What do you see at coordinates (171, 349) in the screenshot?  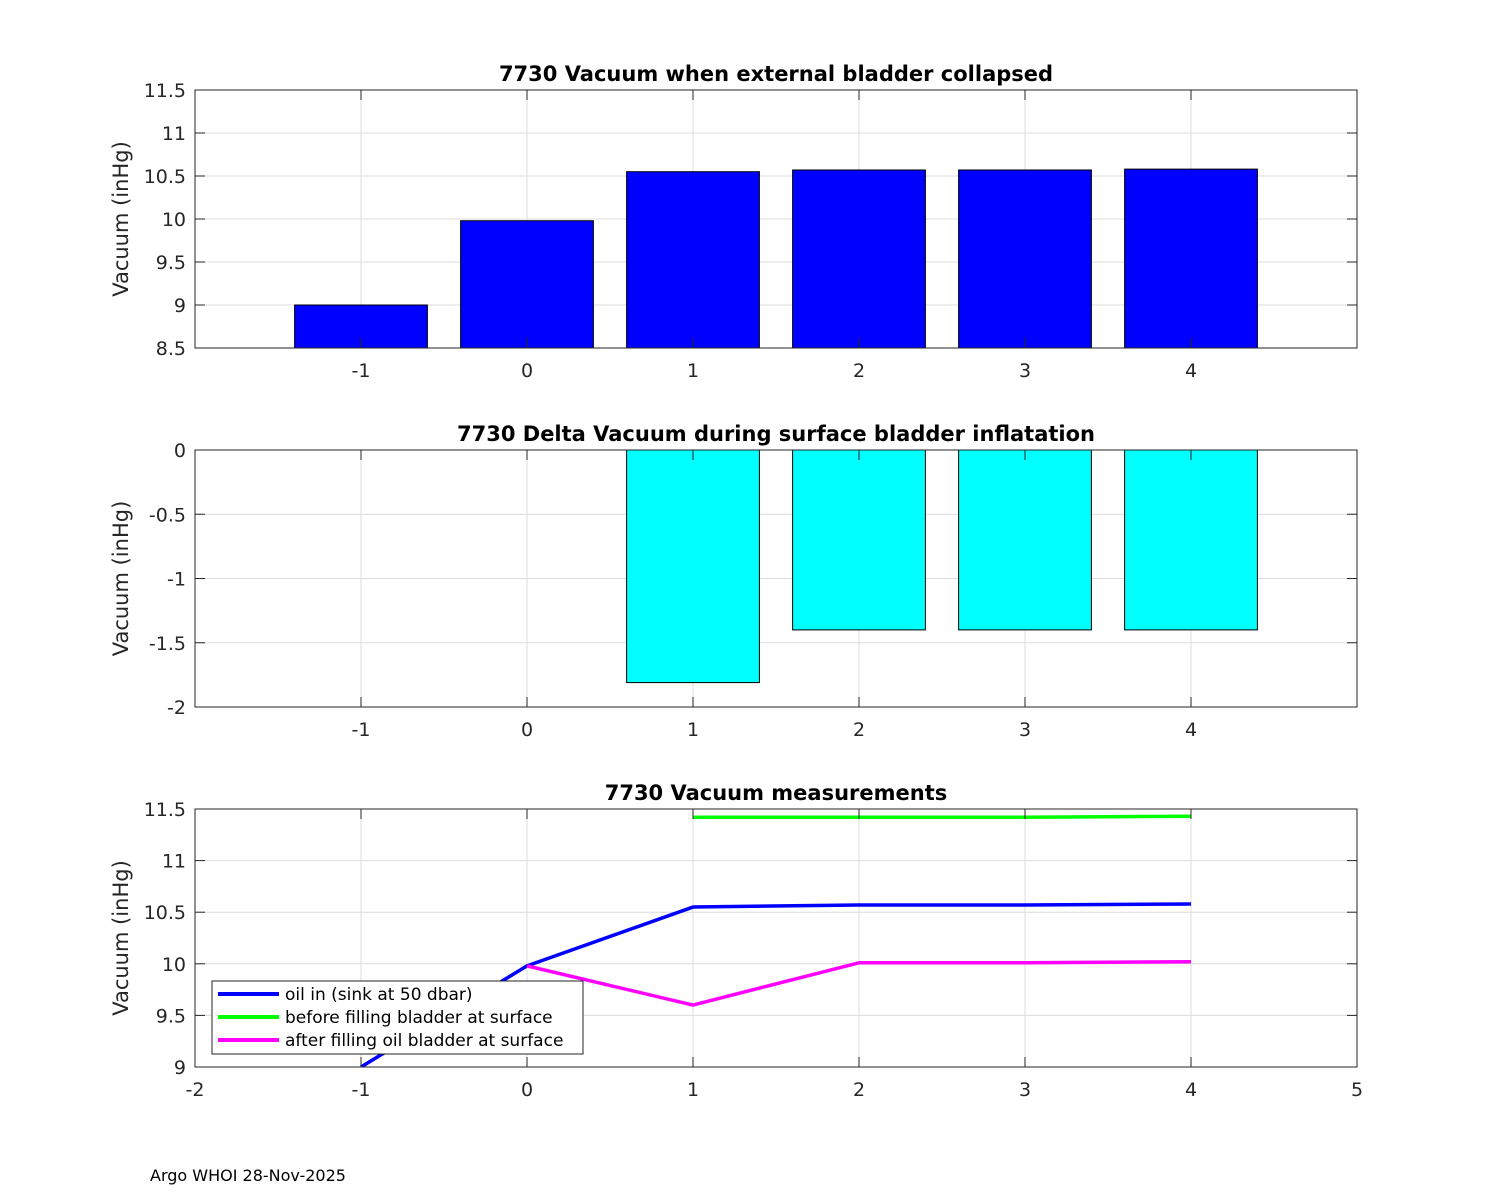 I see `y-tick-label: 8.5` at bounding box center [171, 349].